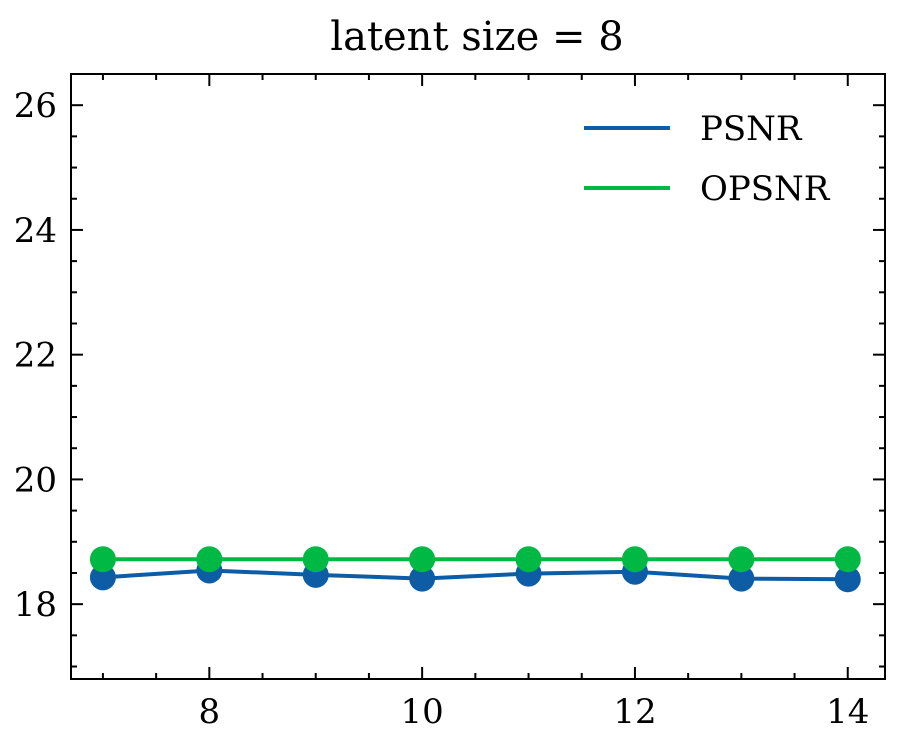  What do you see at coordinates (476, 37) in the screenshot?
I see `chart-title: latent size = 8` at bounding box center [476, 37].